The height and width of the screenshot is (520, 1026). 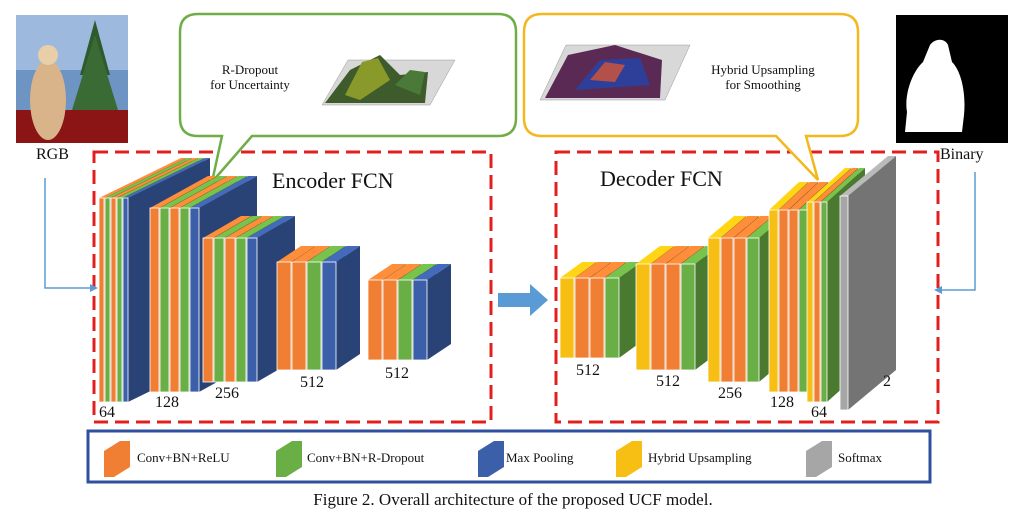 I want to click on legend-label-hybrid-upsampling: Hybrid Upsampling, so click(x=700, y=457).